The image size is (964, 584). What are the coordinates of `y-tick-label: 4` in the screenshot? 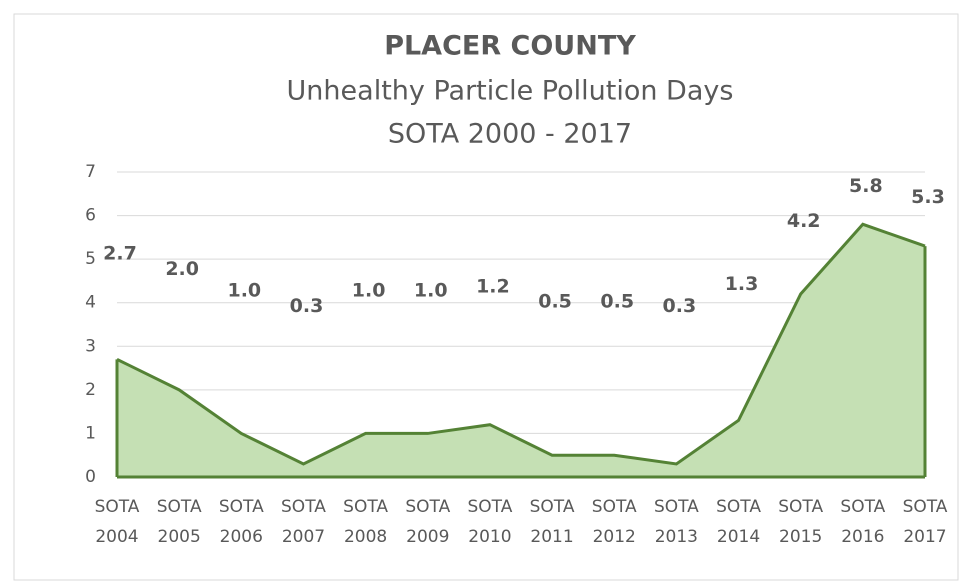 It's located at (90, 303).